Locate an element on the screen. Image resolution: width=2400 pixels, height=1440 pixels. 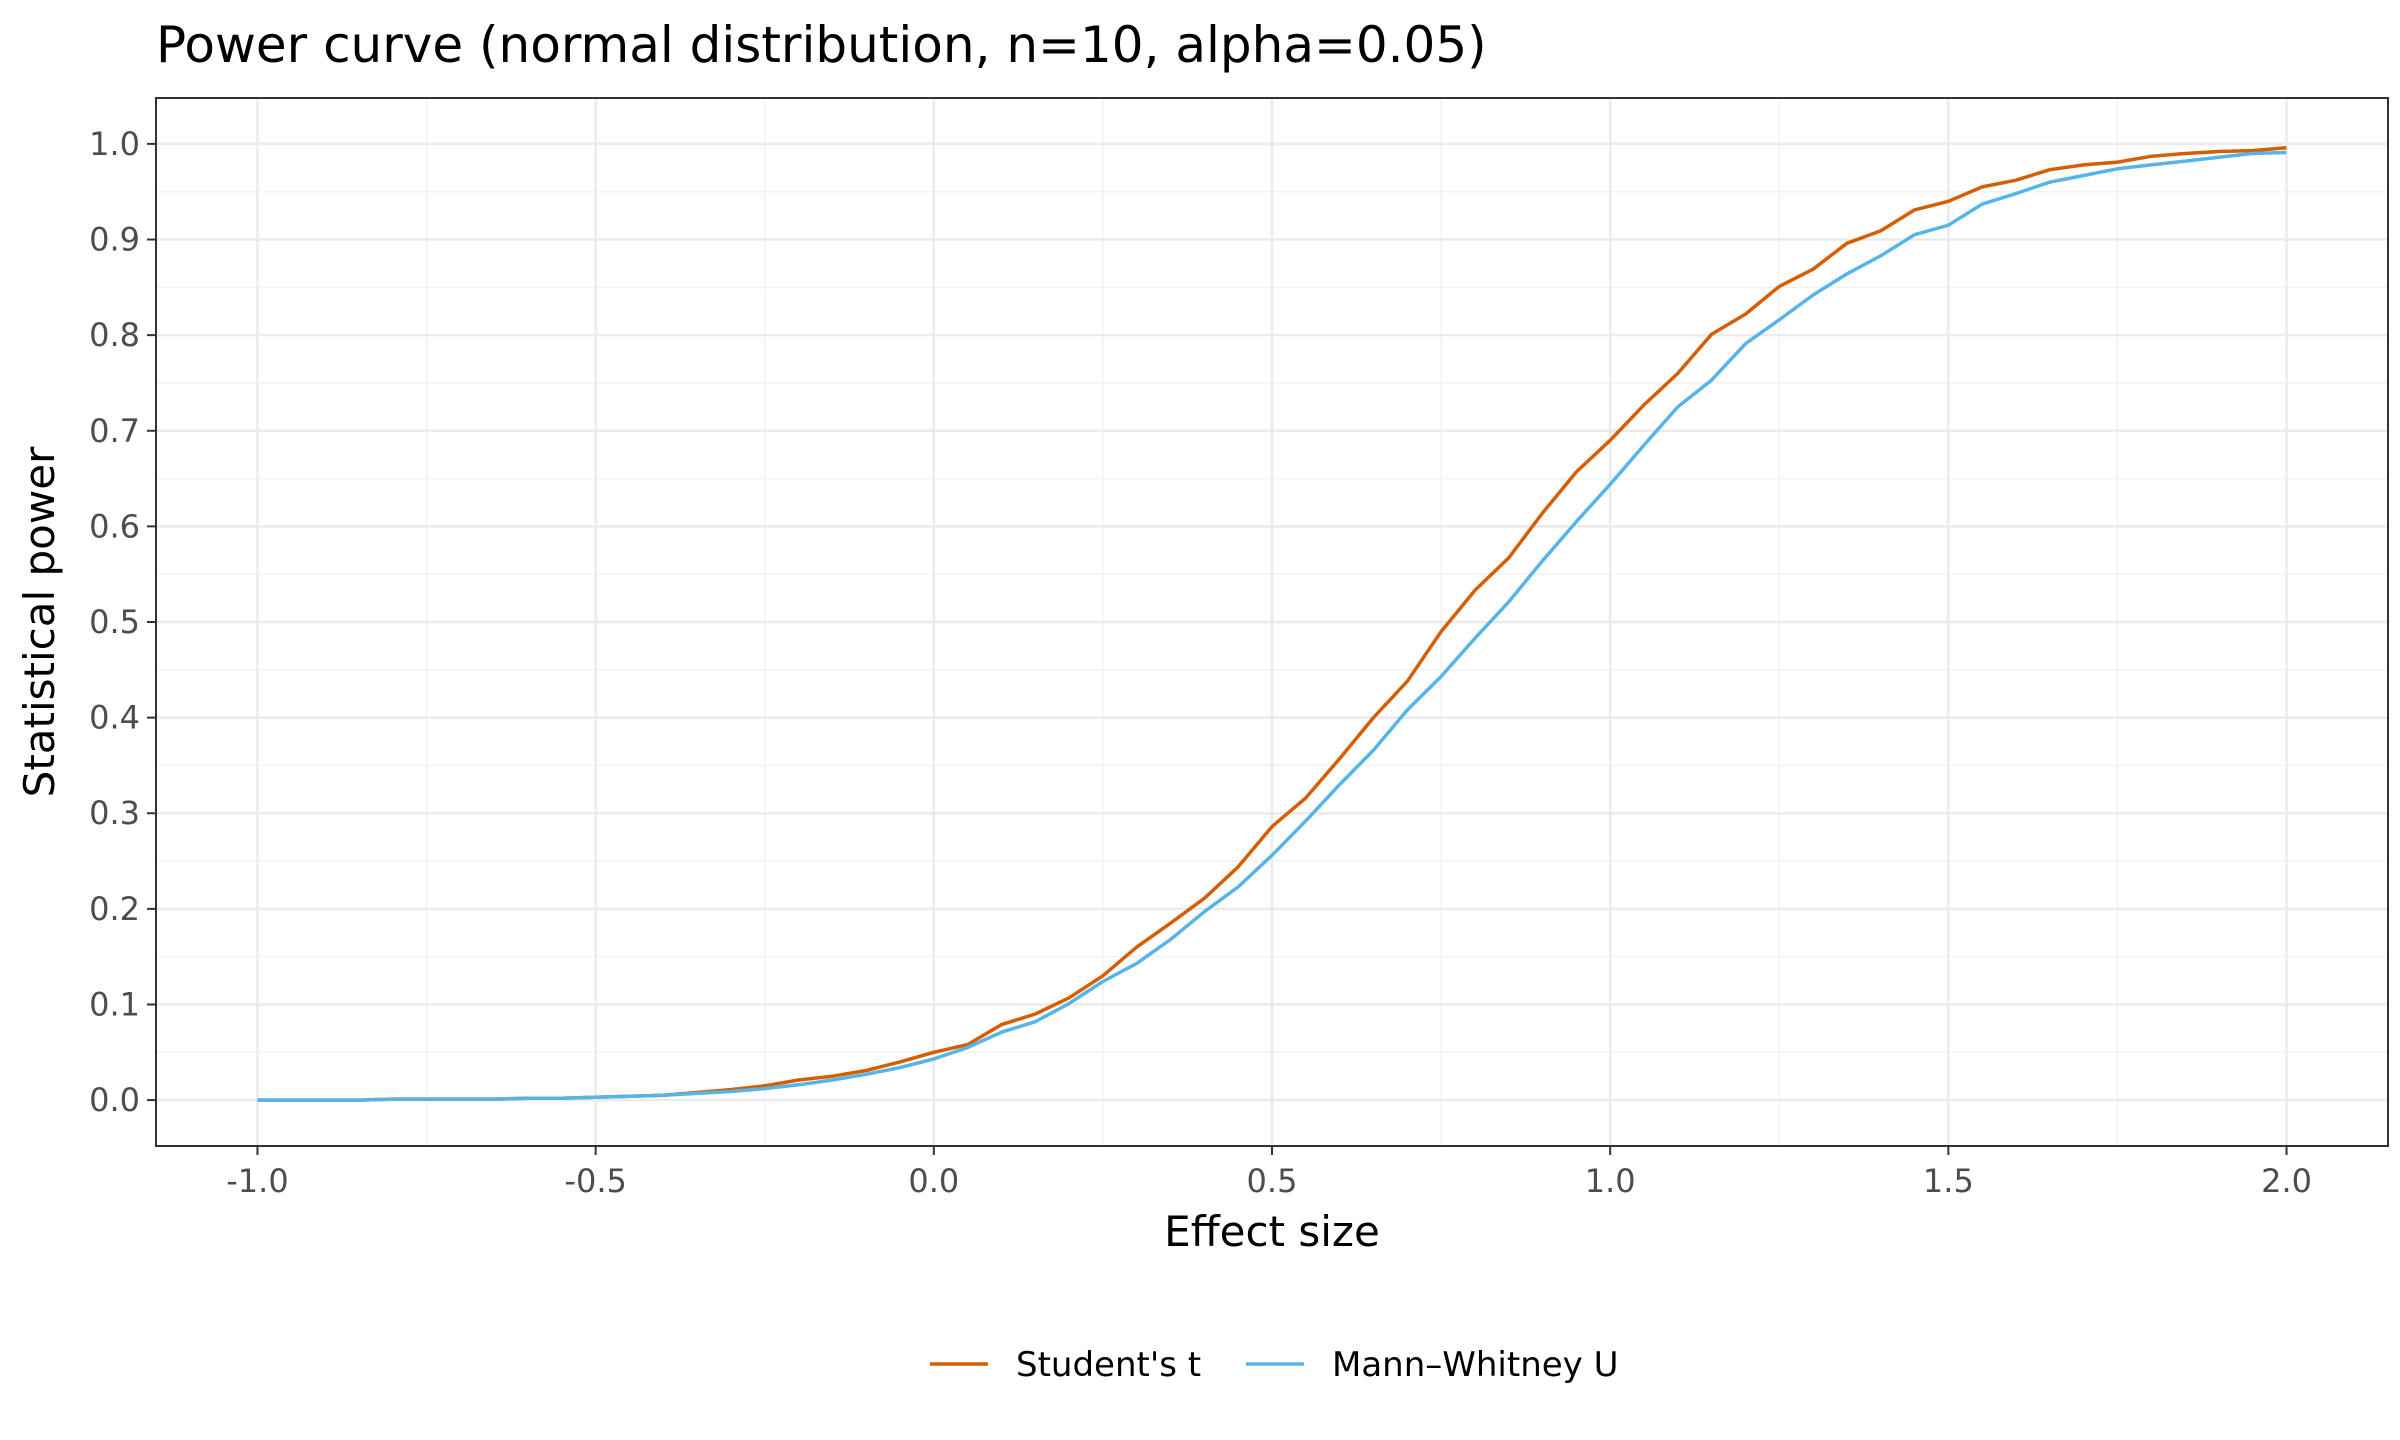
y-tick-label: 0.2 is located at coordinates (114, 909).